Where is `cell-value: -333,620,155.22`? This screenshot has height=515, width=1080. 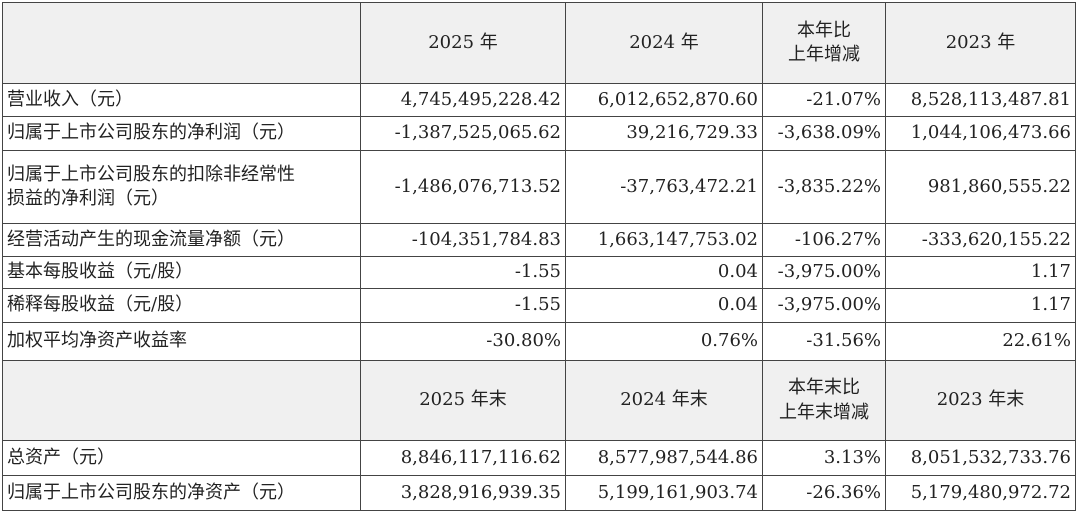 cell-value: -333,620,155.22 is located at coordinates (980, 240).